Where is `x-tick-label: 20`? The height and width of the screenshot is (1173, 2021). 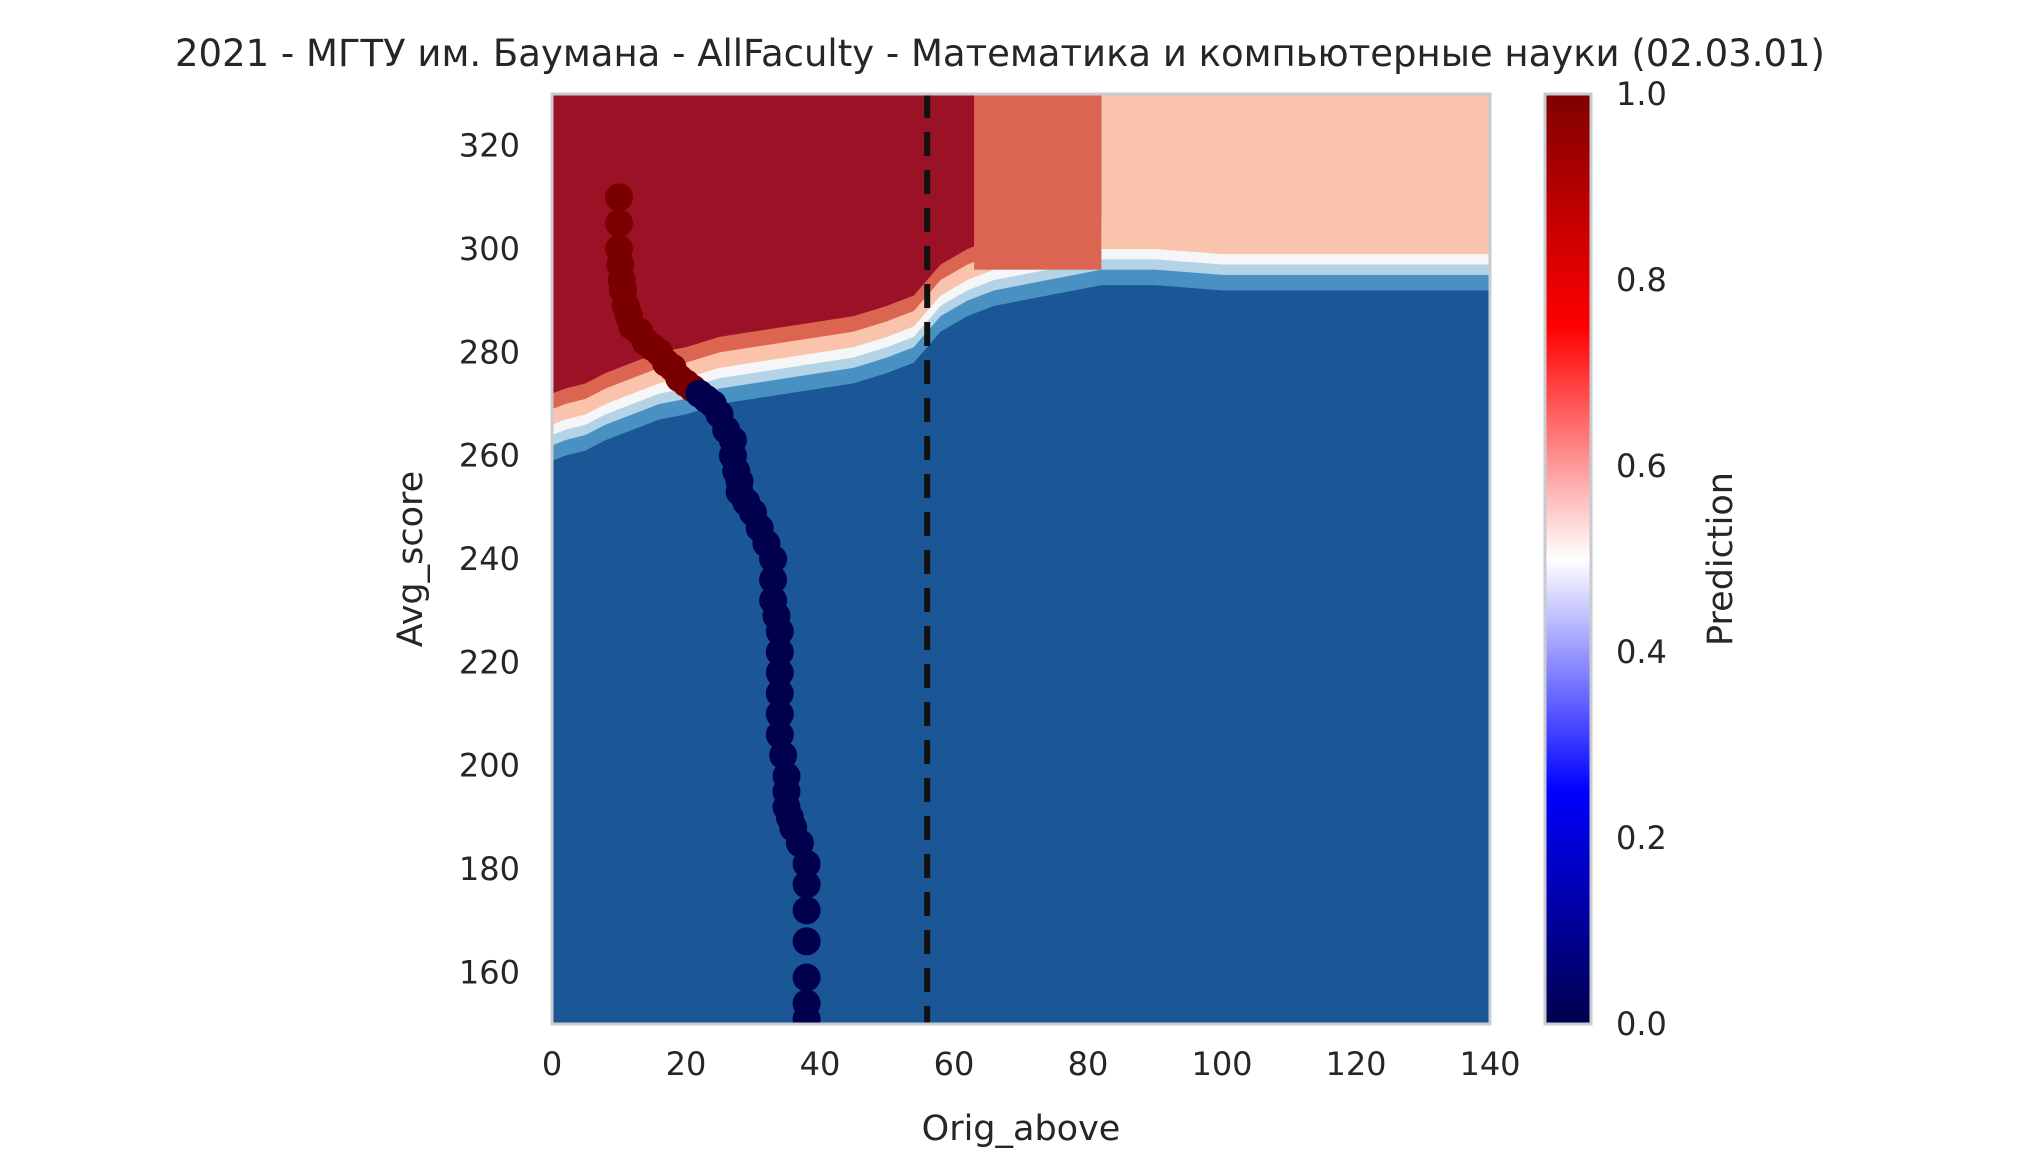 x-tick-label: 20 is located at coordinates (686, 1064).